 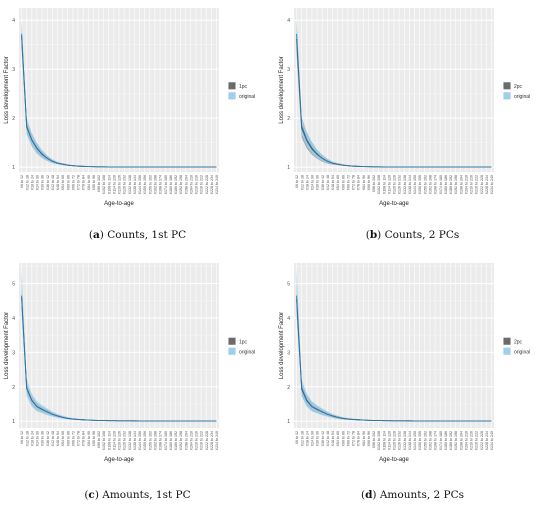 What do you see at coordinates (130, 440) in the screenshot?
I see `x-tick-label: X132 to 138` at bounding box center [130, 440].